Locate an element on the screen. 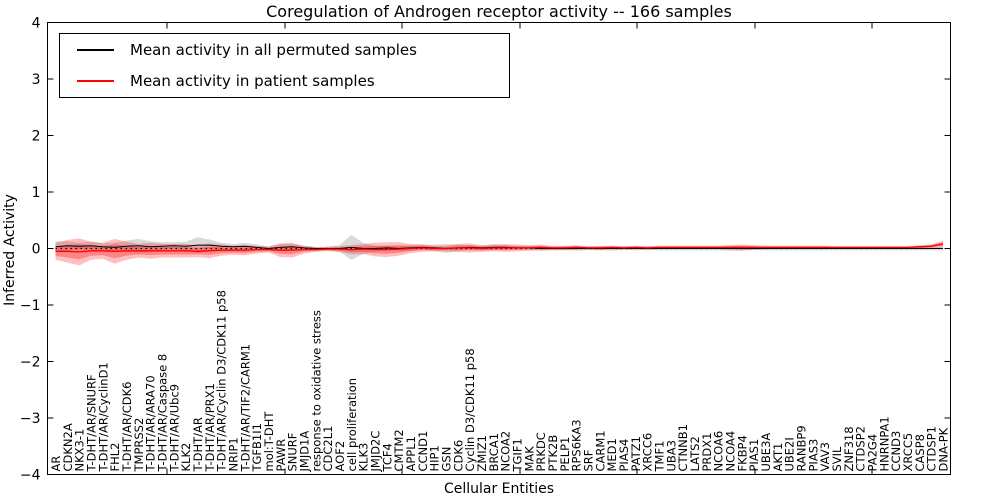 This screenshot has height=500, width=1000. x-category-label: AKT1 is located at coordinates (778, 457).